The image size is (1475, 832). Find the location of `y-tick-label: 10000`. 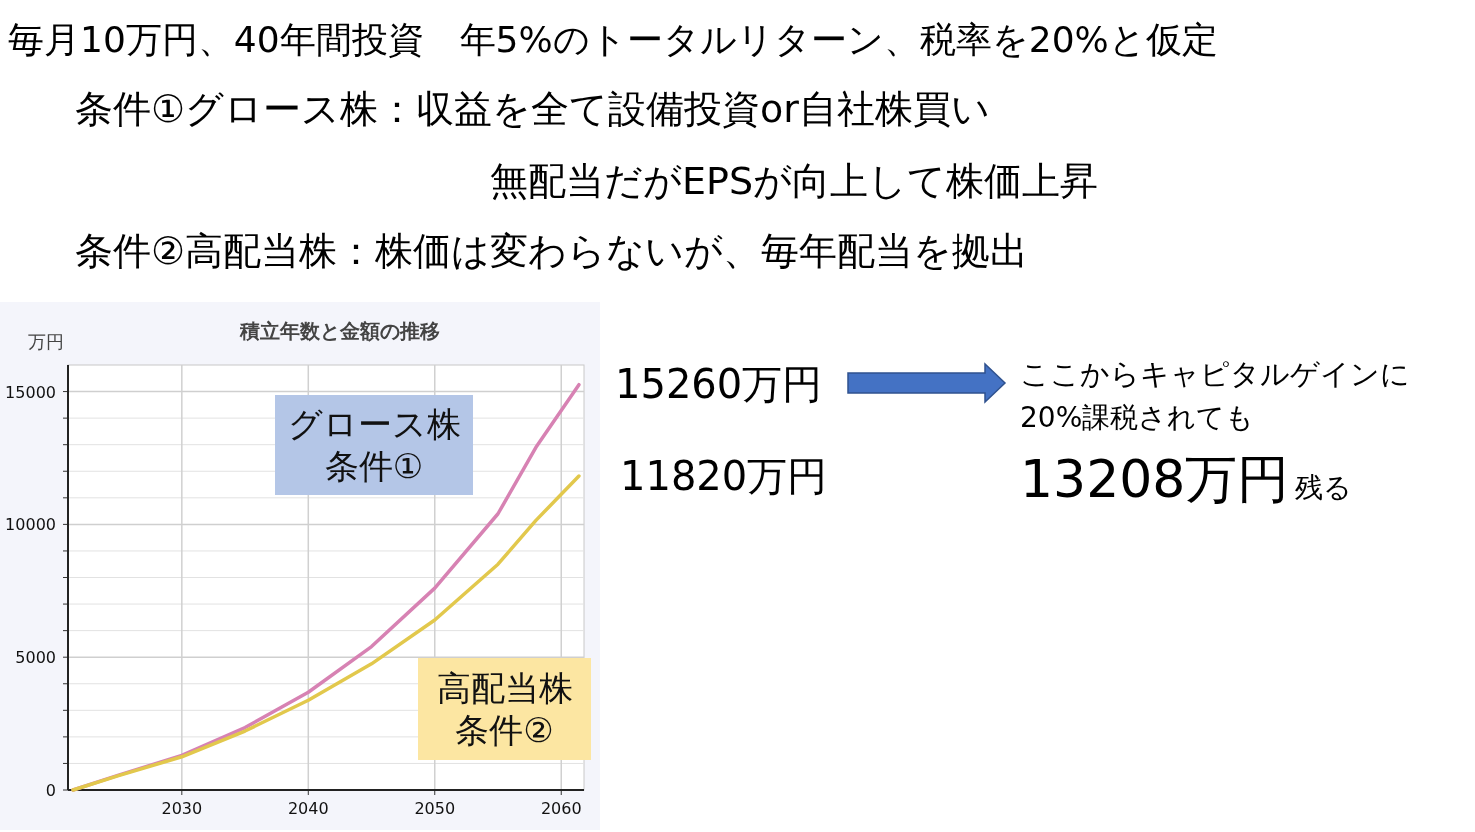

y-tick-label: 10000 is located at coordinates (30, 525).